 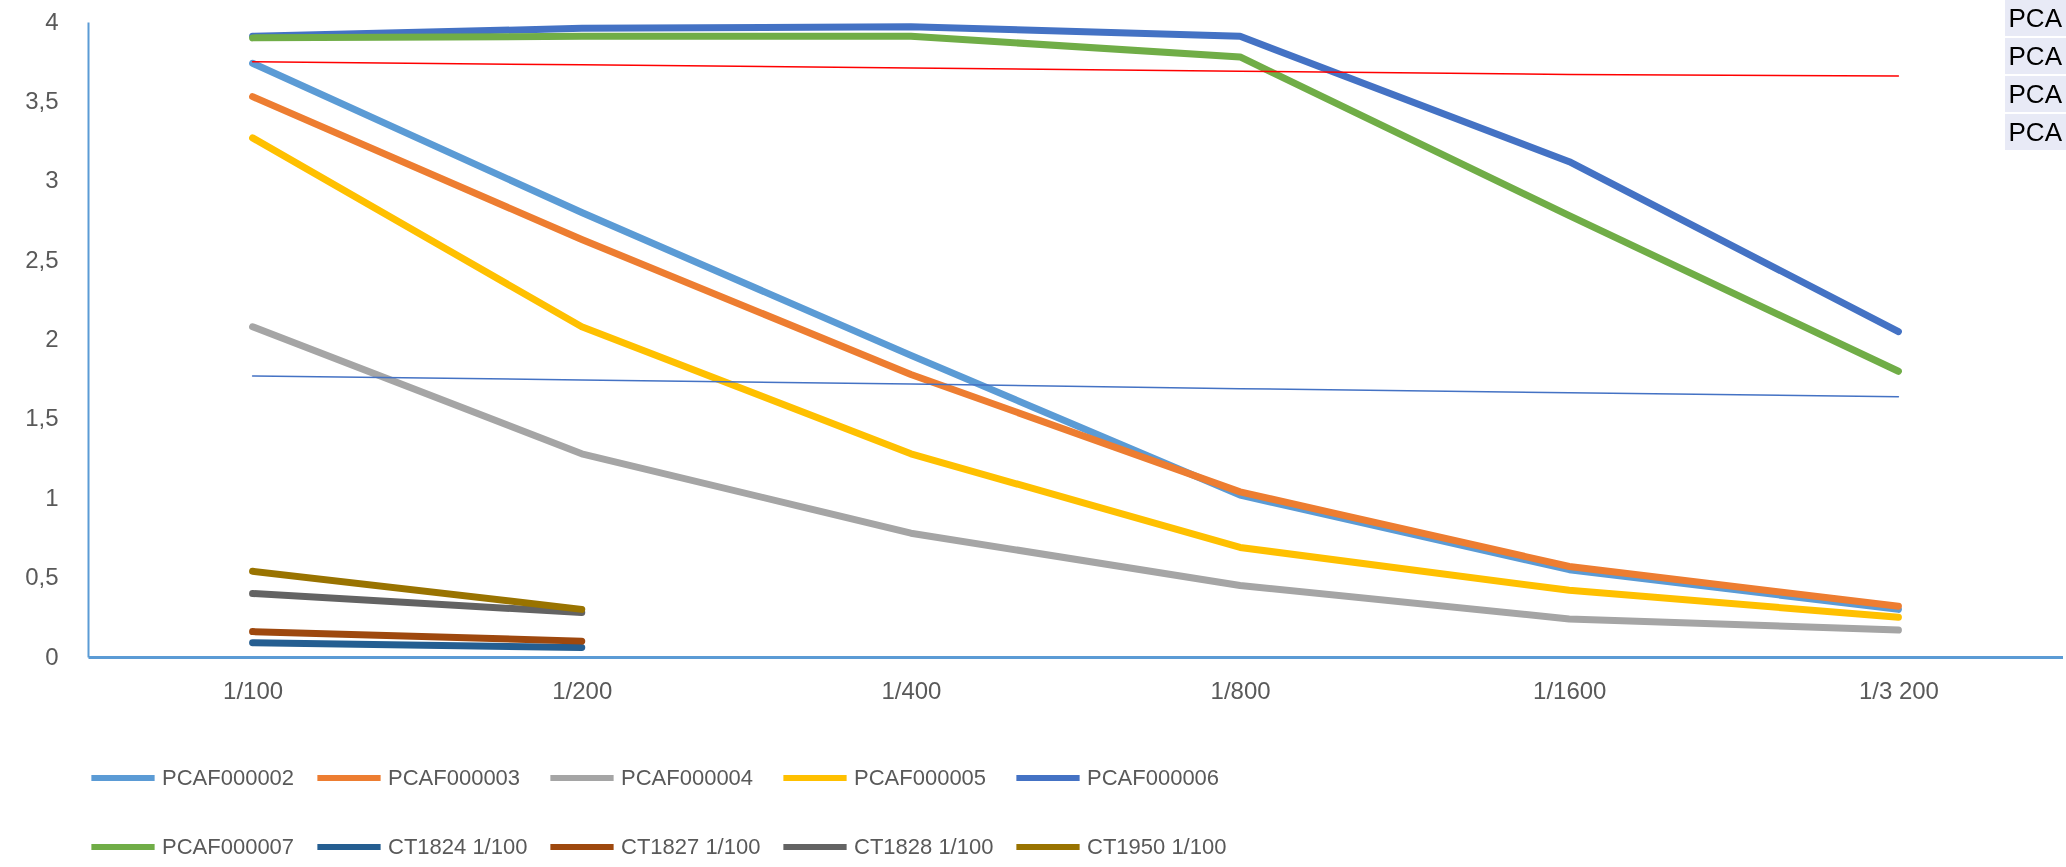 What do you see at coordinates (42, 100) in the screenshot?
I see `y-tick-label: 3,5` at bounding box center [42, 100].